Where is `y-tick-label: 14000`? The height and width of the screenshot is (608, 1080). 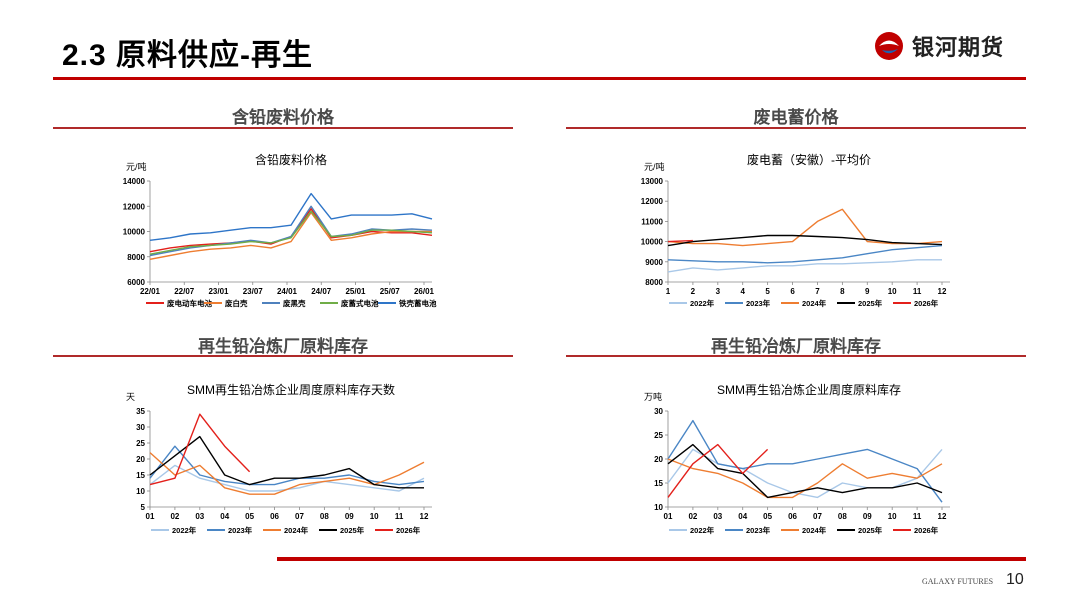 y-tick-label: 14000 is located at coordinates (134, 181).